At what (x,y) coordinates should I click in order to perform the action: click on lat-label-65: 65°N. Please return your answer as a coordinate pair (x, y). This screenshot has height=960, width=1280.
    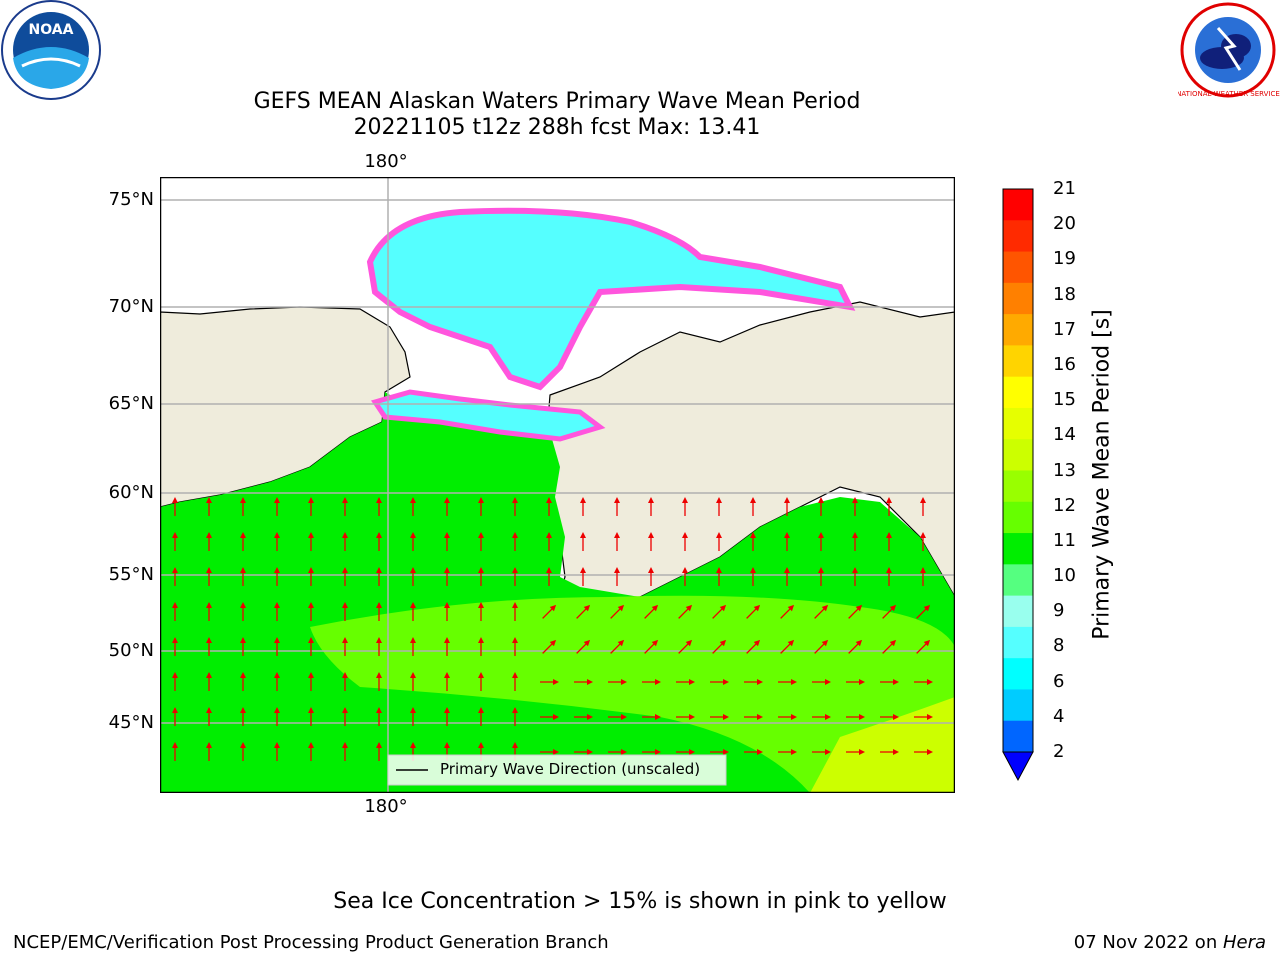
    Looking at the image, I should click on (131, 403).